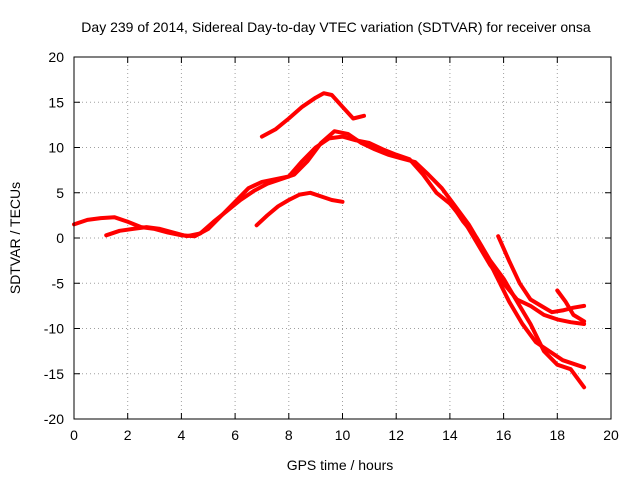 The width and height of the screenshot is (640, 480). I want to click on x-tick-label: 2, so click(128, 435).